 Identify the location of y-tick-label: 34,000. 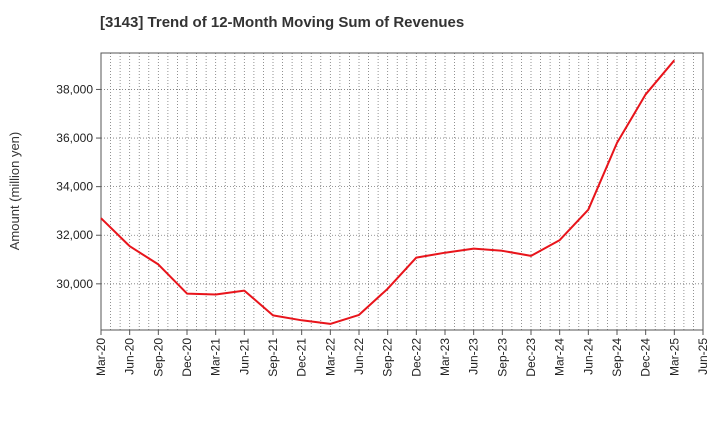
(74, 187).